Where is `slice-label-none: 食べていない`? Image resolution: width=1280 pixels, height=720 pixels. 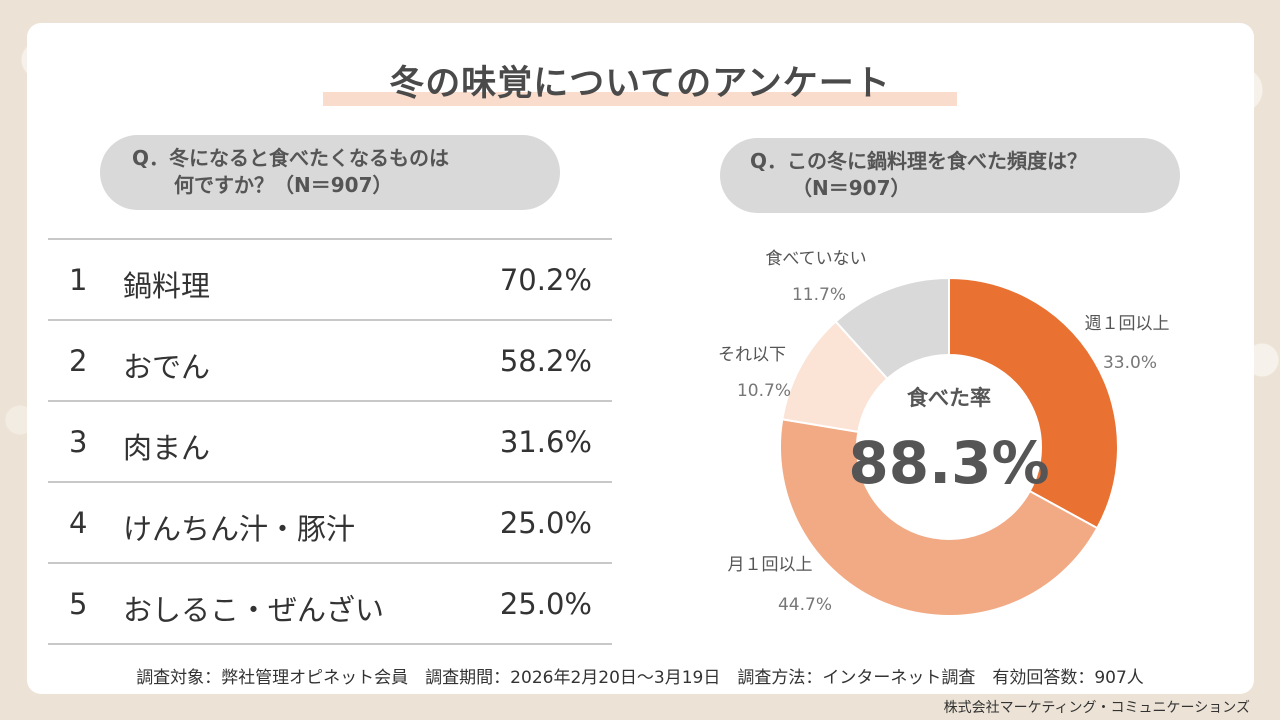 slice-label-none: 食べていない is located at coordinates (815, 259).